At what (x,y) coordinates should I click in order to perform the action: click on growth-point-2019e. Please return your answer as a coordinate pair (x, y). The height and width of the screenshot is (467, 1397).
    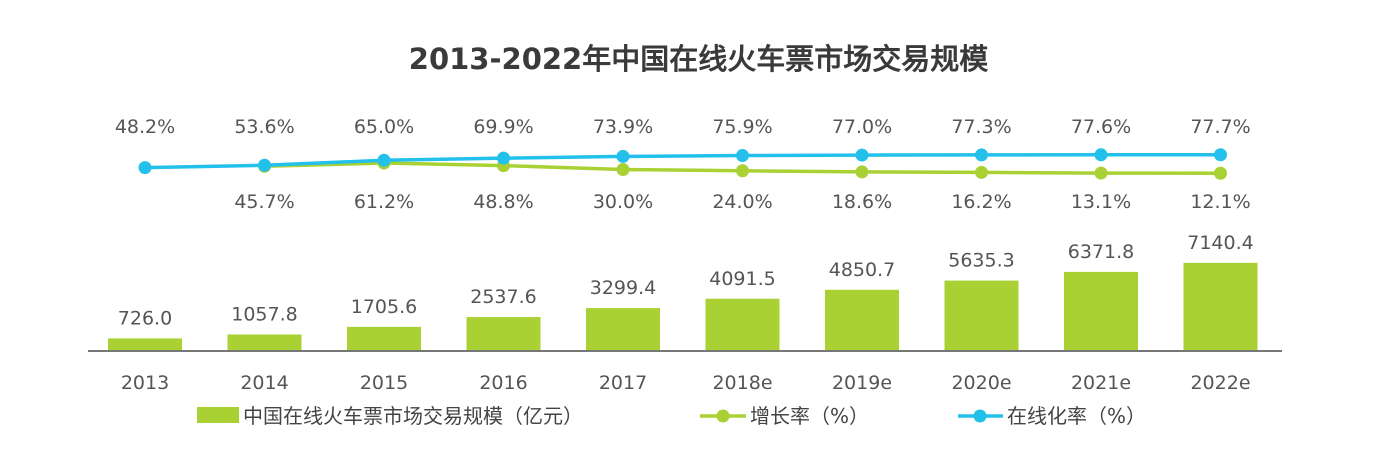
    Looking at the image, I should click on (862, 172).